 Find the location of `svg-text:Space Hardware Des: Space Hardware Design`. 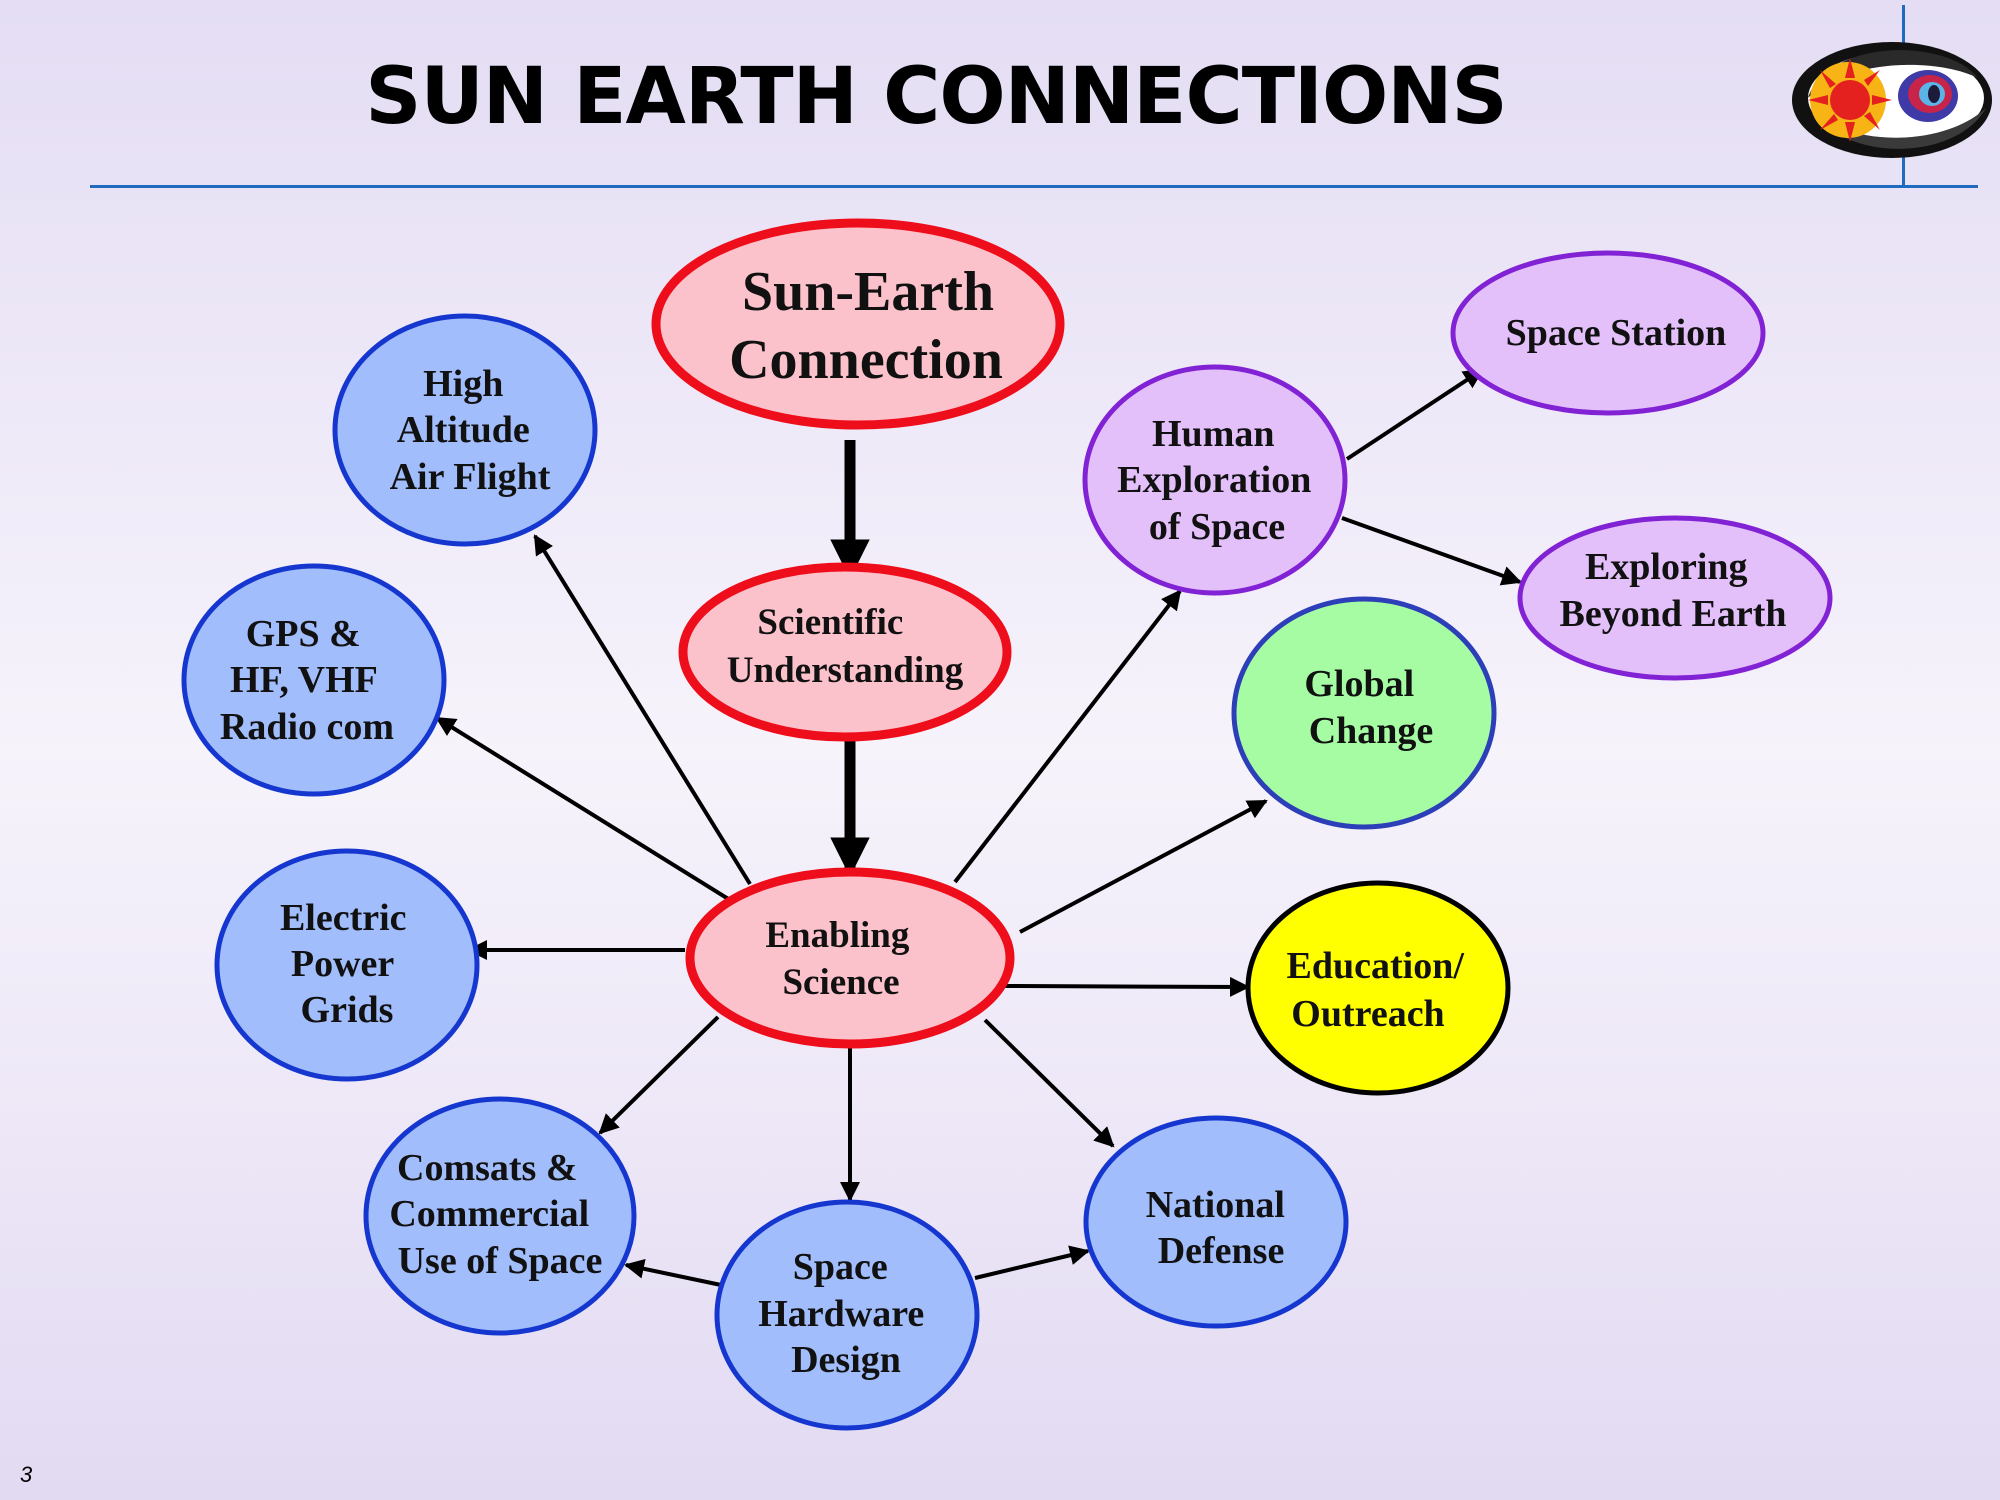

svg-text:Space Hardware Des: Space Hardware Design is located at coordinates (846, 1313).